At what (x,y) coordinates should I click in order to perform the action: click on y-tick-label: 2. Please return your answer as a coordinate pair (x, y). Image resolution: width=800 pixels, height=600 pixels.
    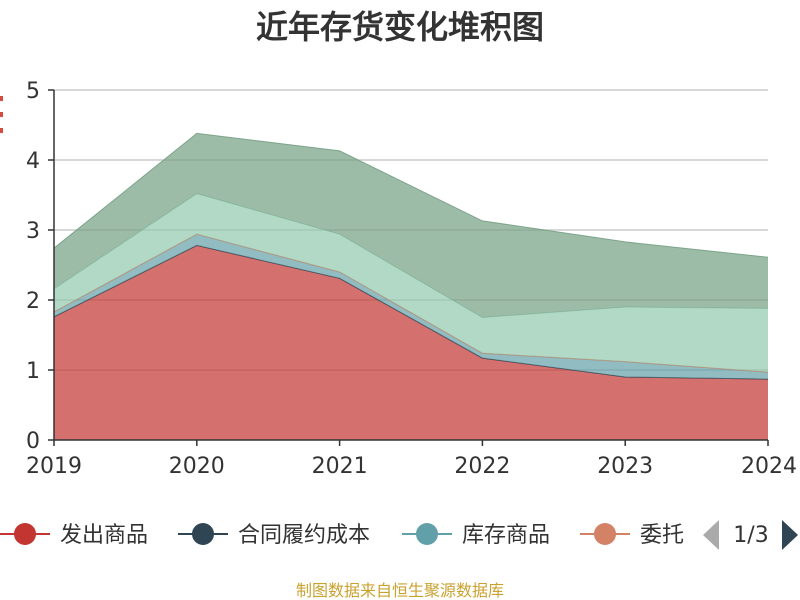
    Looking at the image, I should click on (33, 301).